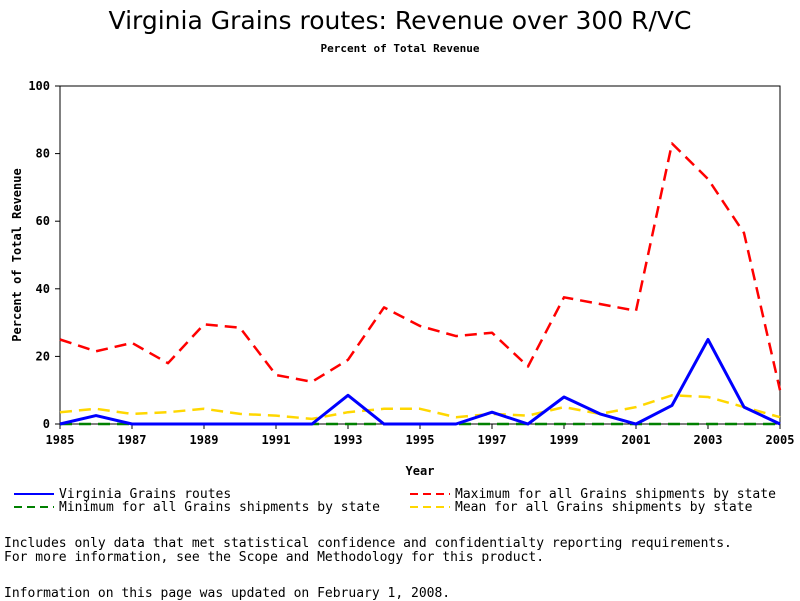  Describe the element at coordinates (43, 154) in the screenshot. I see `y-tick-label: 80` at that location.